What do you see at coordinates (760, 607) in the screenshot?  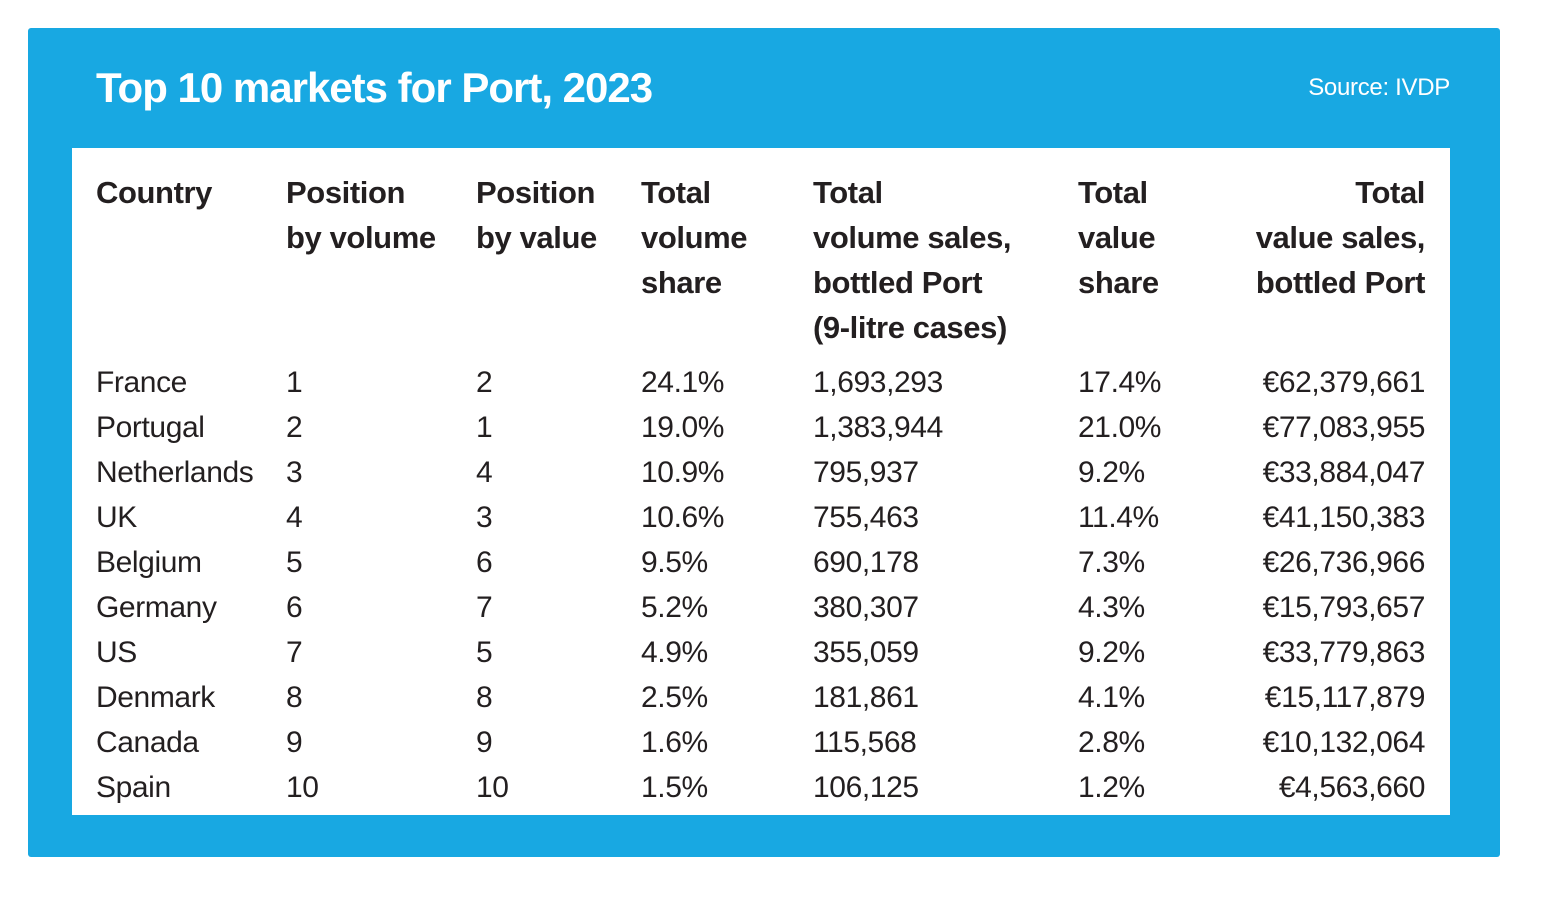 I see `table-row: Germany 6 7 5.2% 380,307 4.3% €15,793,657` at bounding box center [760, 607].